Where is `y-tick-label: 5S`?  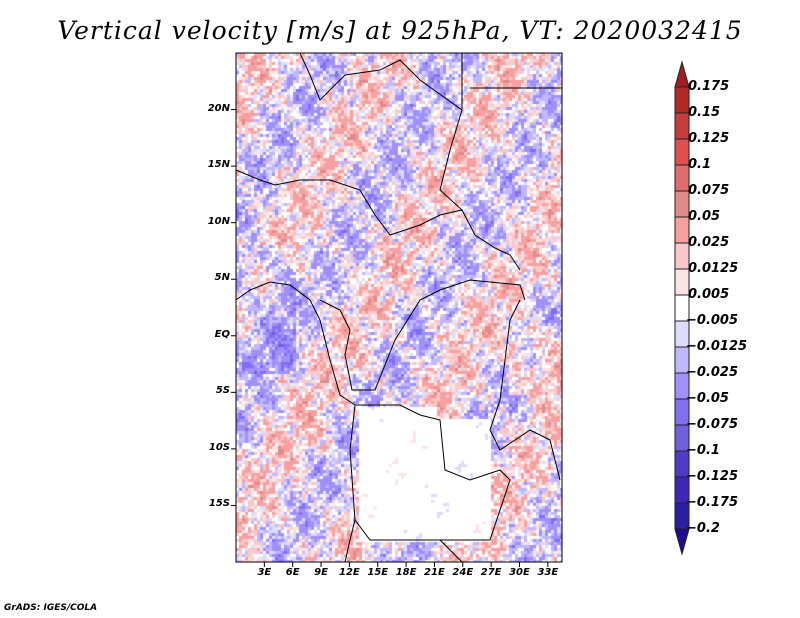 y-tick-label: 5S is located at coordinates (222, 391).